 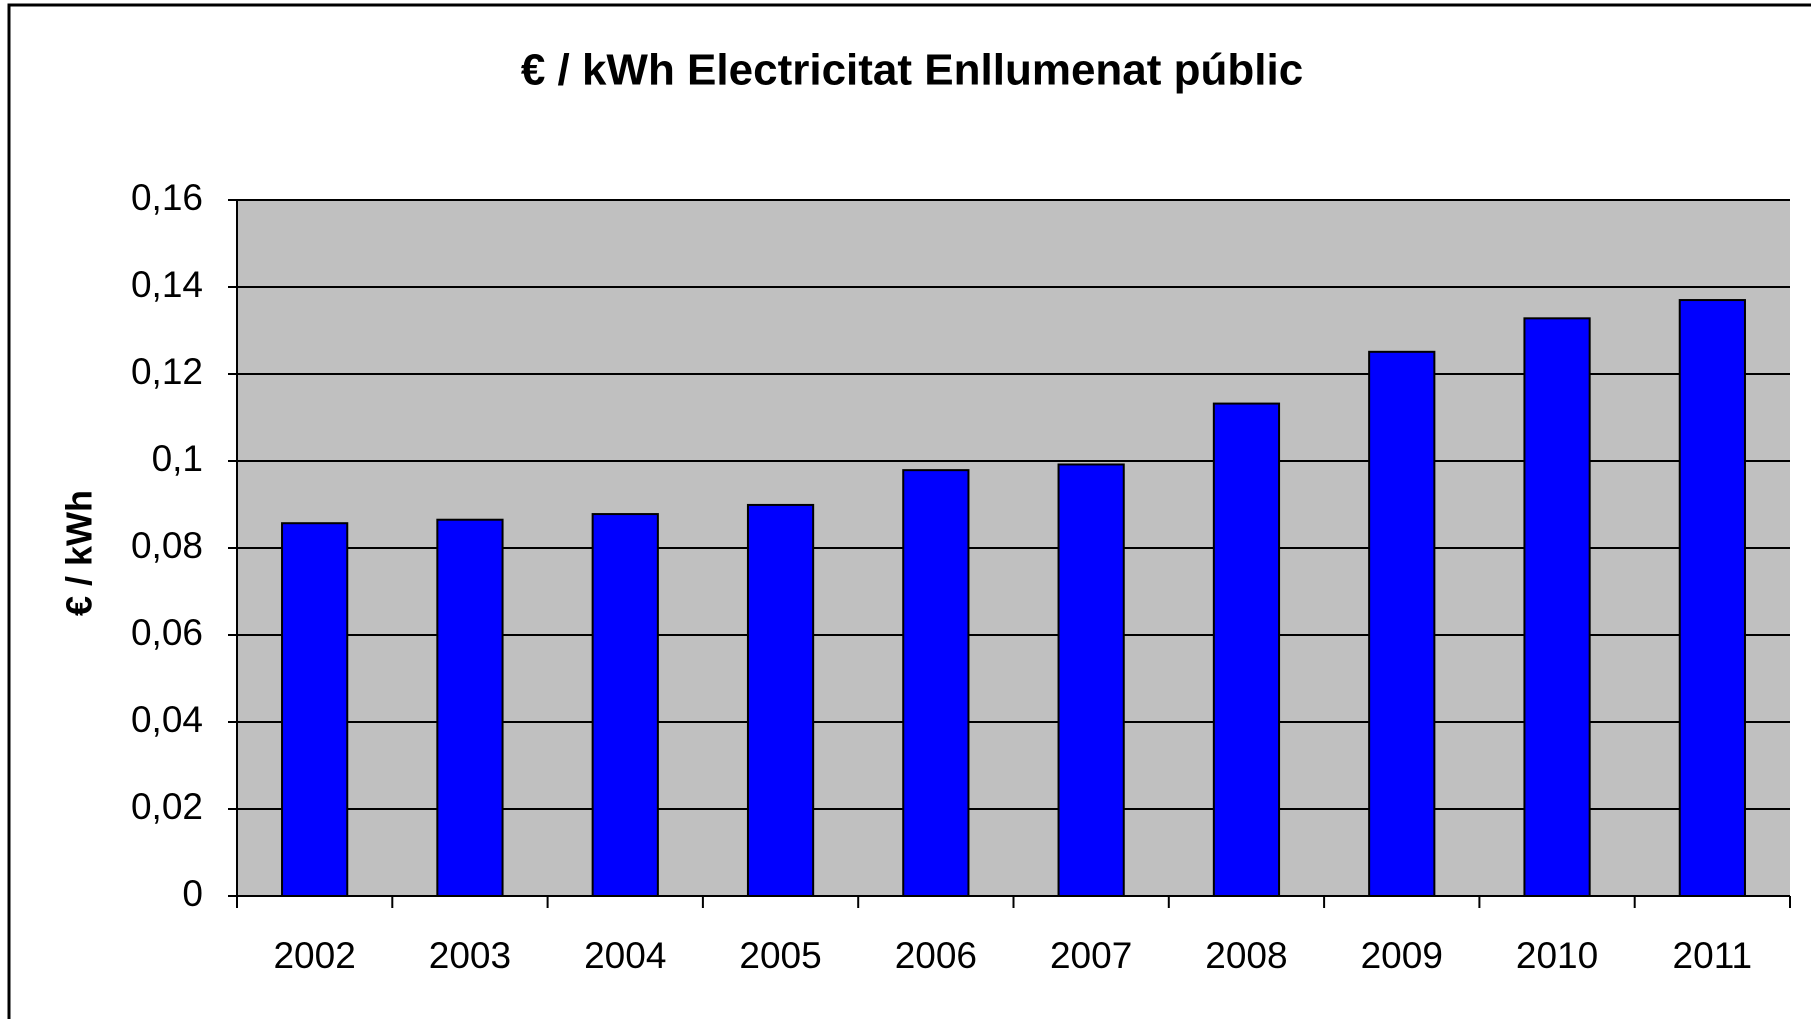 I want to click on y-tick-label: 0,12, so click(x=167, y=371).